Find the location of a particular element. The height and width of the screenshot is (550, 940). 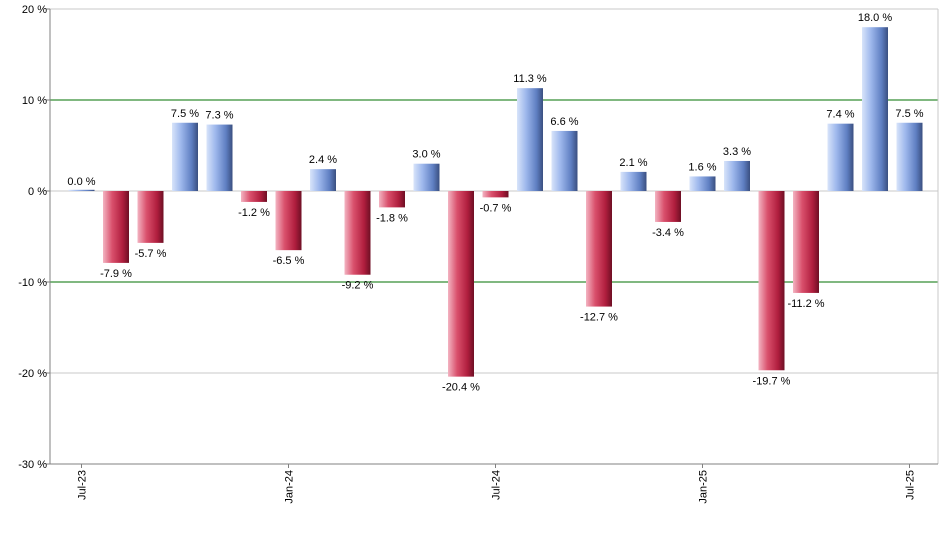

bar-value-label: 3.0 % is located at coordinates (426, 155).